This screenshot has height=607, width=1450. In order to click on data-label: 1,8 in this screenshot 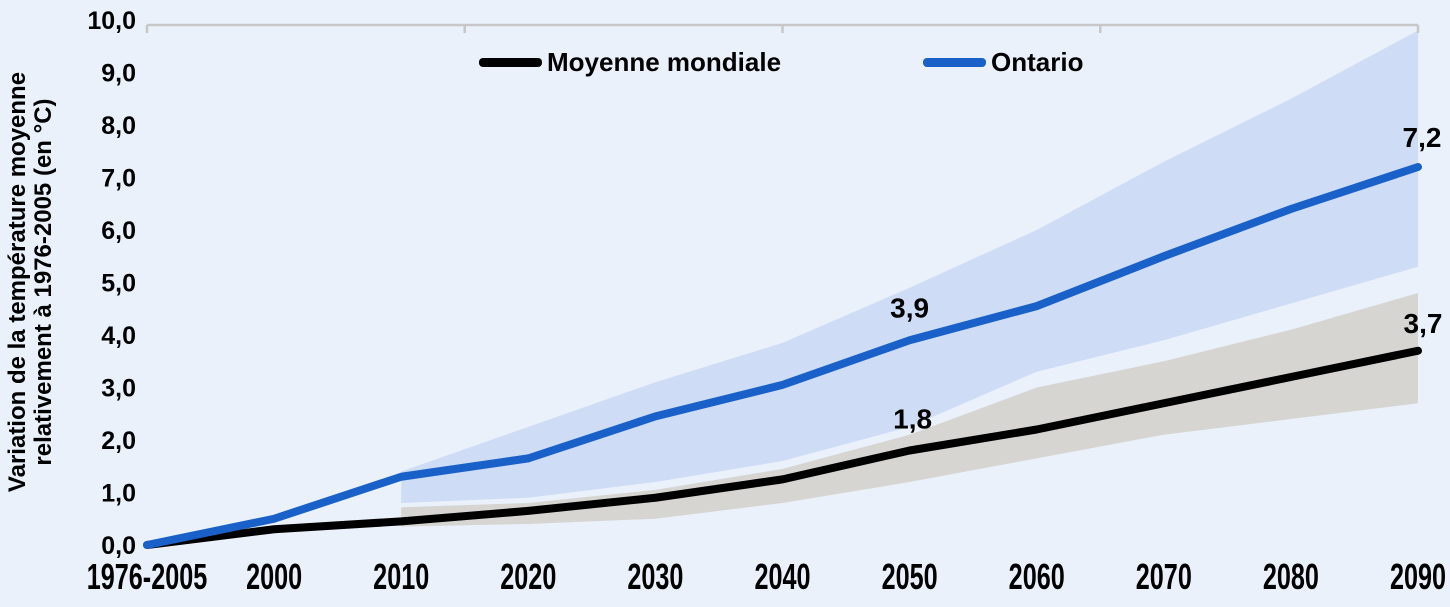, I will do `click(912, 419)`.